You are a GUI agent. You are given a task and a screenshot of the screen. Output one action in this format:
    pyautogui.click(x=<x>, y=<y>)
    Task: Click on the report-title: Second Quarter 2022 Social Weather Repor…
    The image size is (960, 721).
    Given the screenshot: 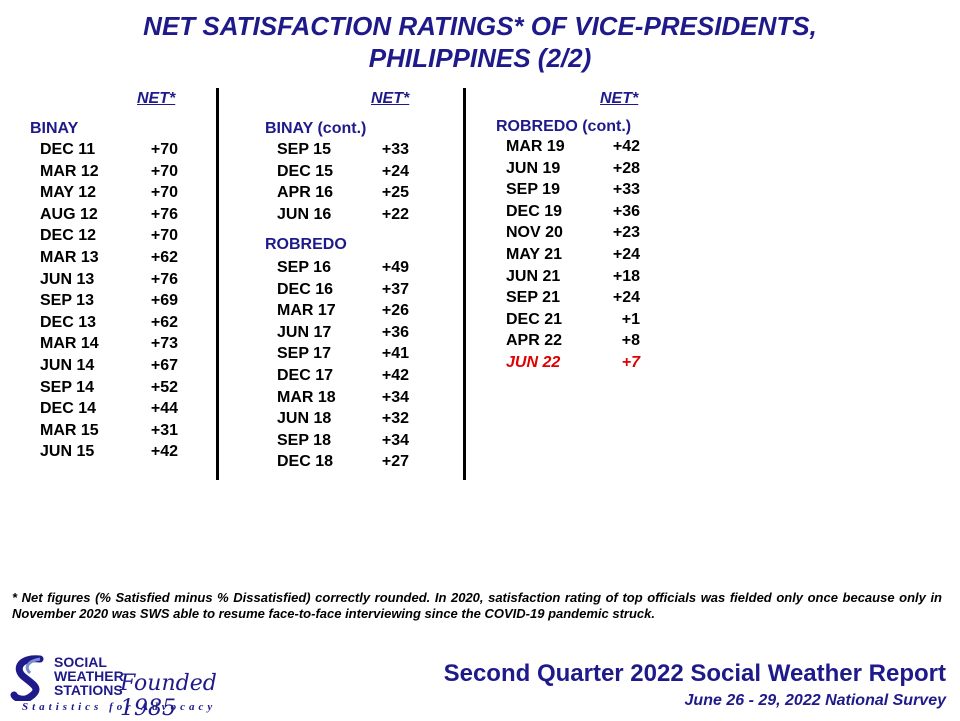 What is the action you would take?
    pyautogui.click(x=694, y=673)
    